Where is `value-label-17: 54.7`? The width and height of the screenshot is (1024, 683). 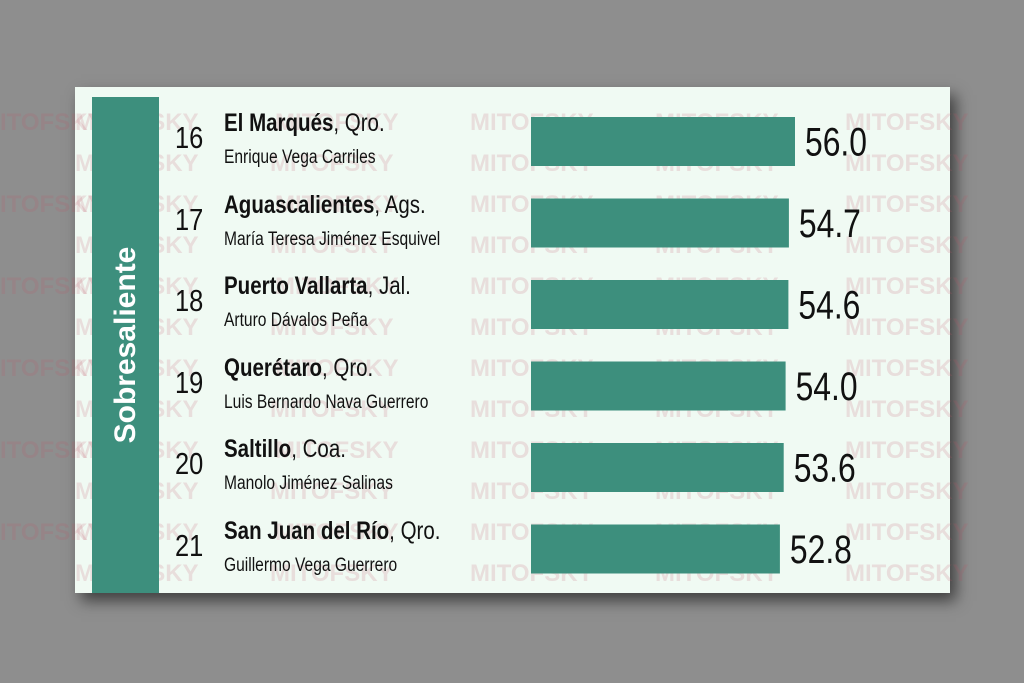 value-label-17: 54.7 is located at coordinates (830, 224).